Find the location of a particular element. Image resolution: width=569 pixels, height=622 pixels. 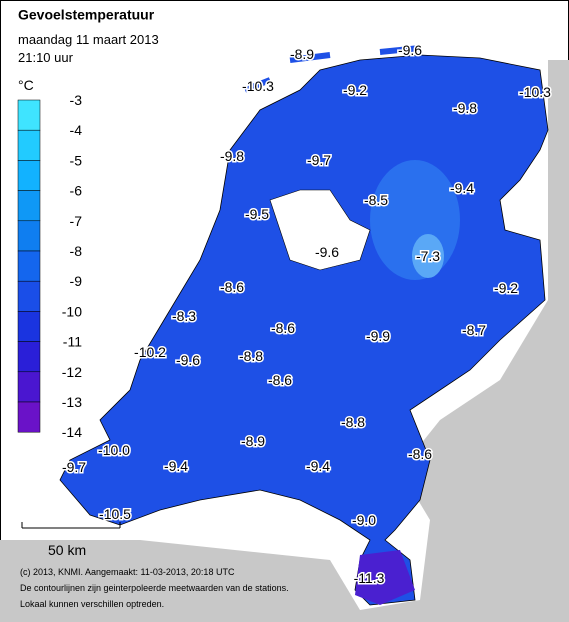

station-value: -9.9 is located at coordinates (378, 336).